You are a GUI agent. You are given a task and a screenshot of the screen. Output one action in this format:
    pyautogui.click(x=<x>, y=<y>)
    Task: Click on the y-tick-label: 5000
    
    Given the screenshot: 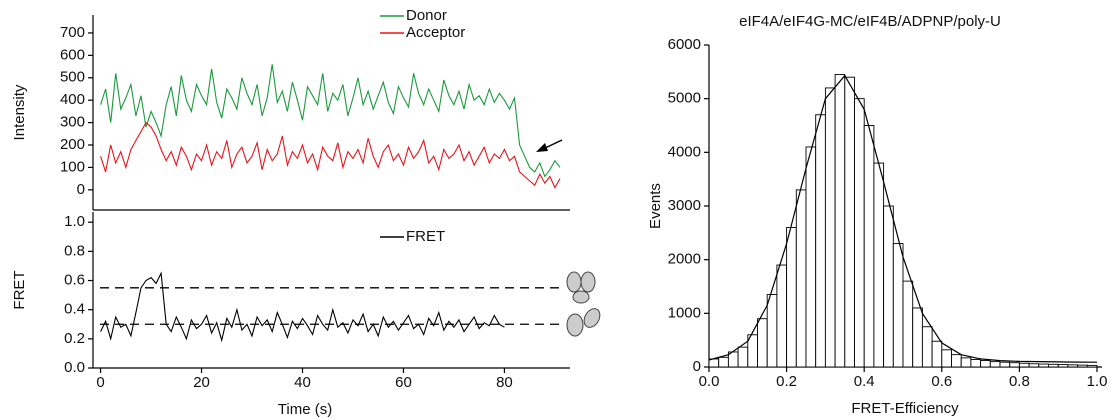 What is the action you would take?
    pyautogui.click(x=684, y=98)
    